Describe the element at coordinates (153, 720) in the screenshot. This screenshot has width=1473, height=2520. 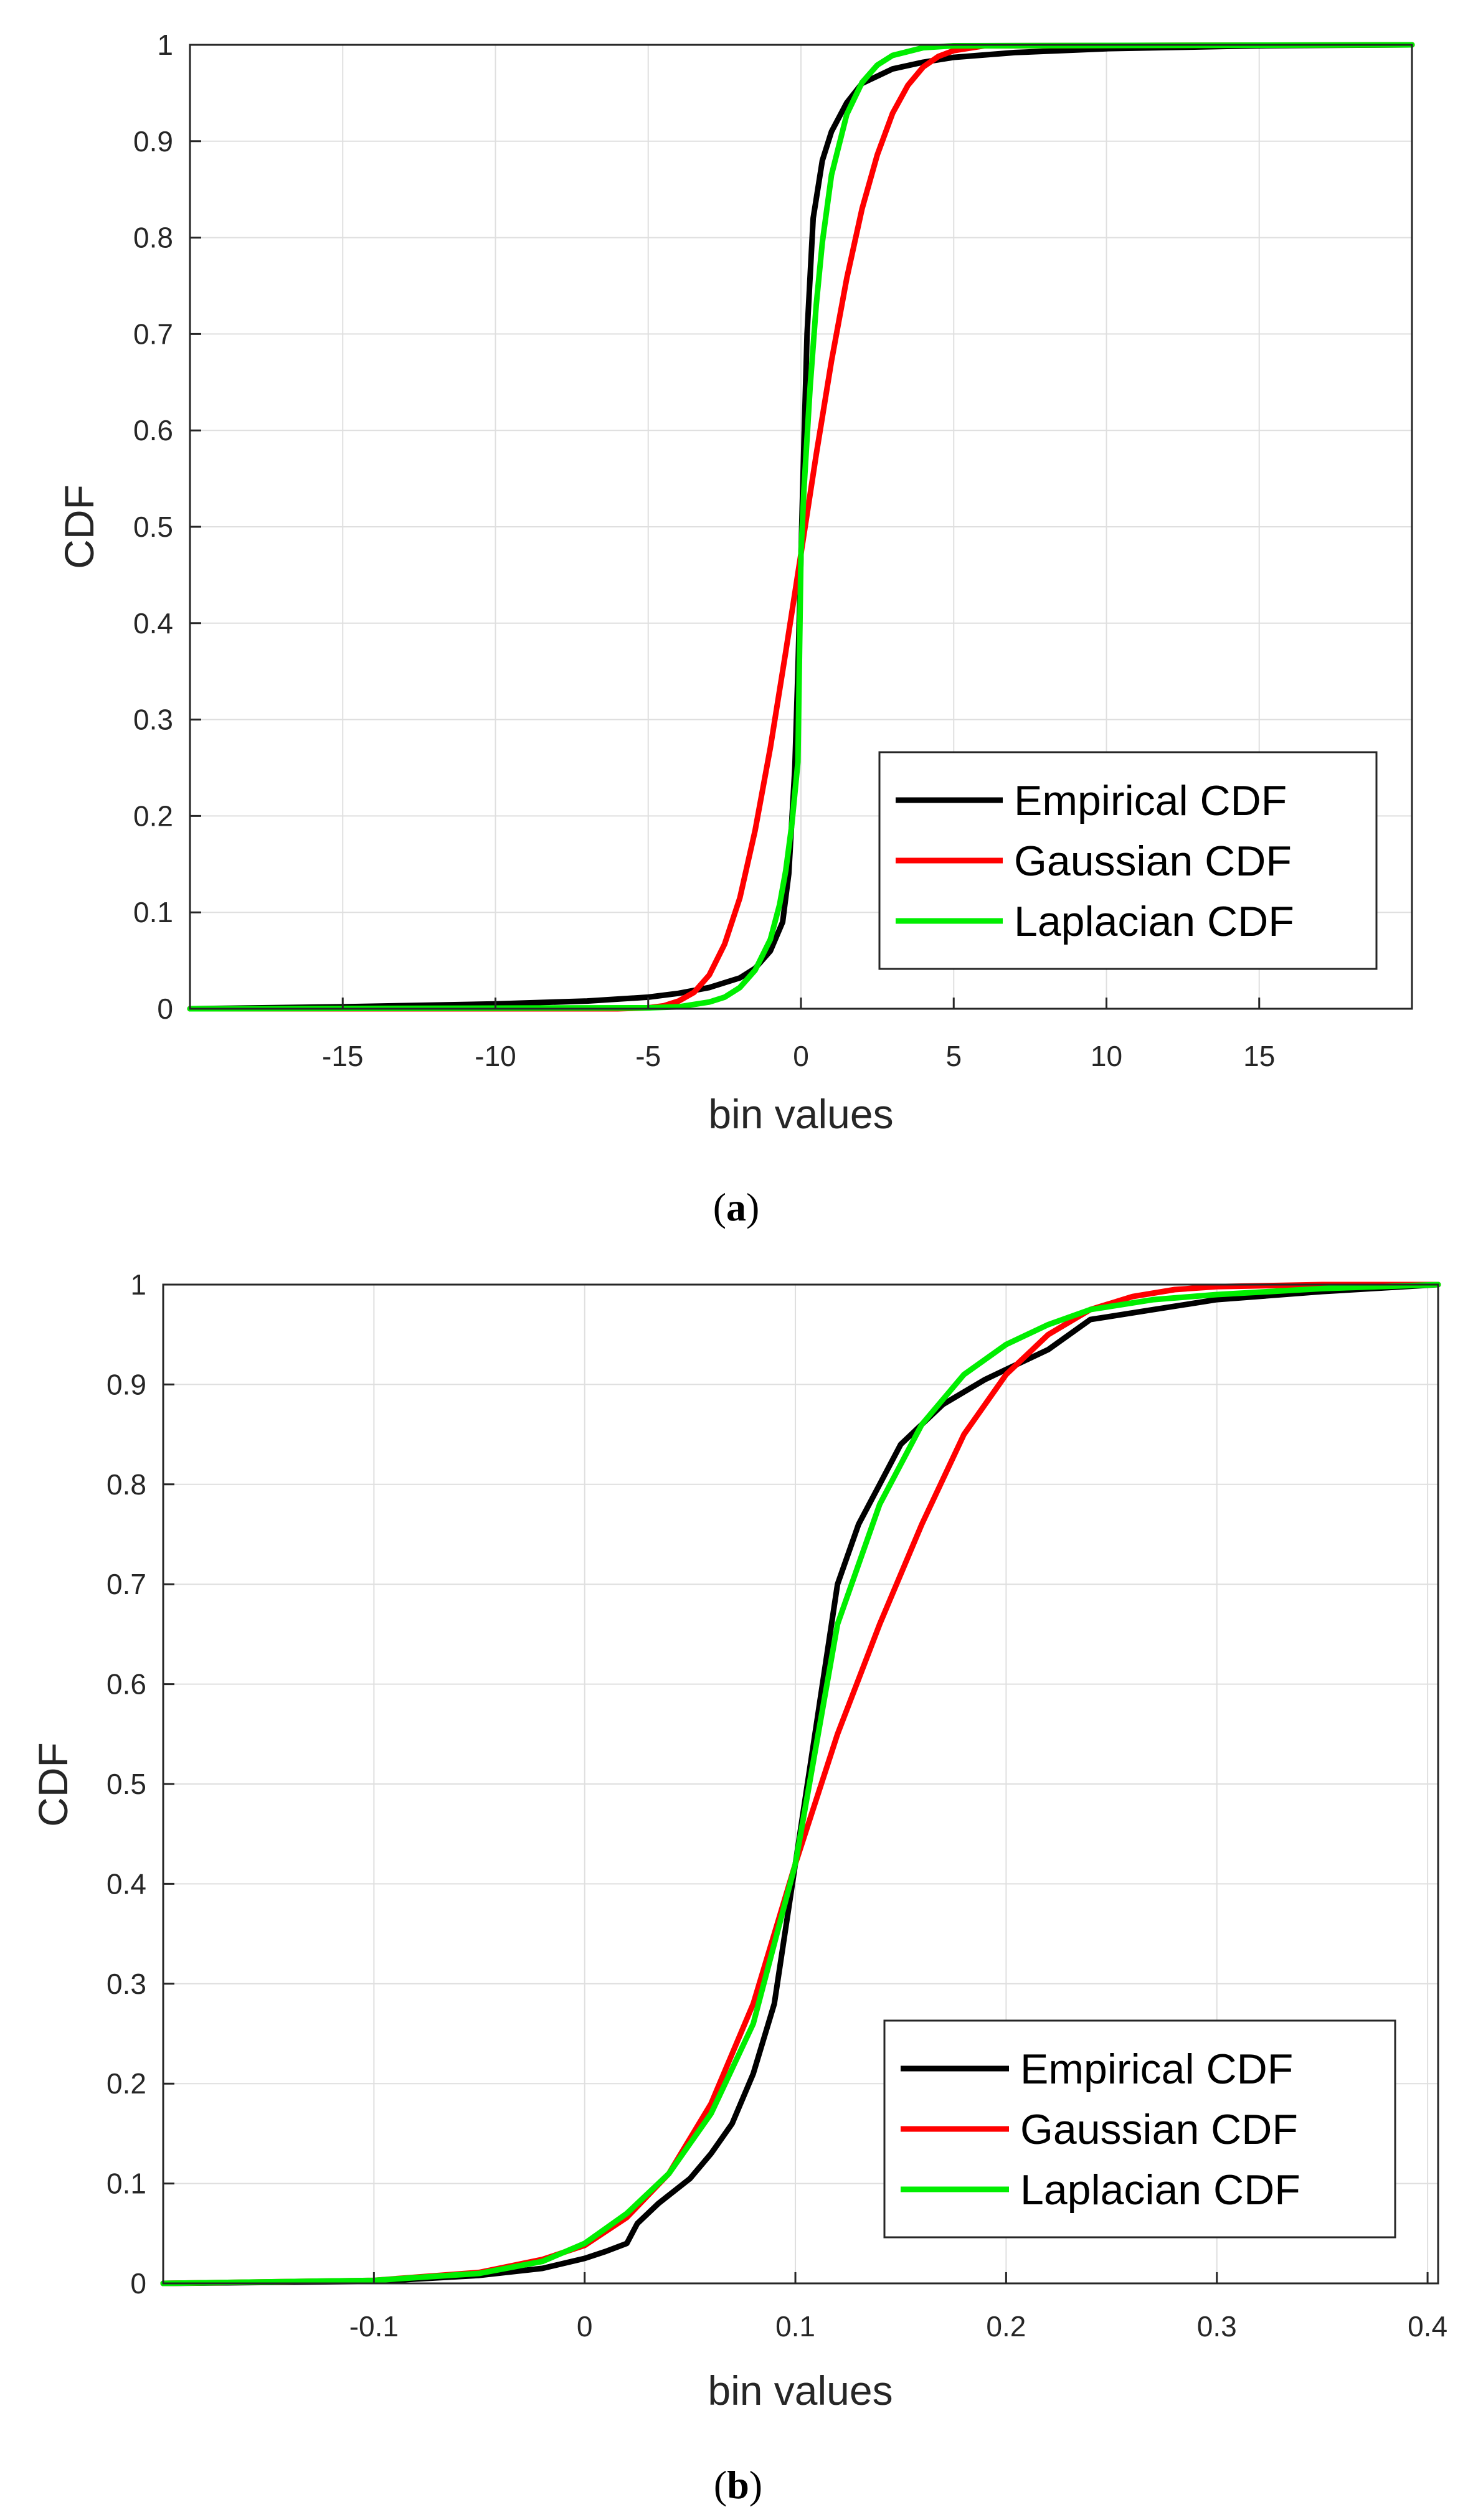
I see `chart-a-y-tick-label: 0.3` at that location.